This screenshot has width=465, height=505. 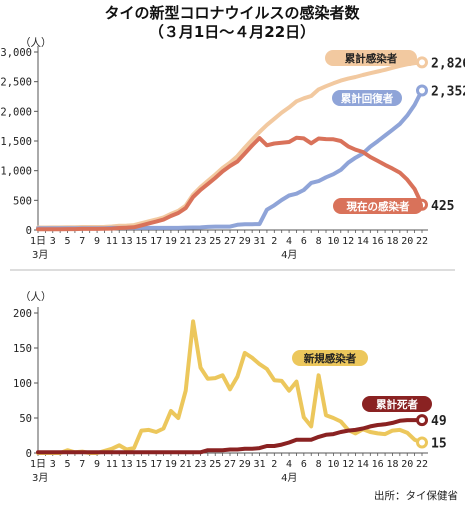 I want to click on series-label: 現在の感染者, so click(x=378, y=206).